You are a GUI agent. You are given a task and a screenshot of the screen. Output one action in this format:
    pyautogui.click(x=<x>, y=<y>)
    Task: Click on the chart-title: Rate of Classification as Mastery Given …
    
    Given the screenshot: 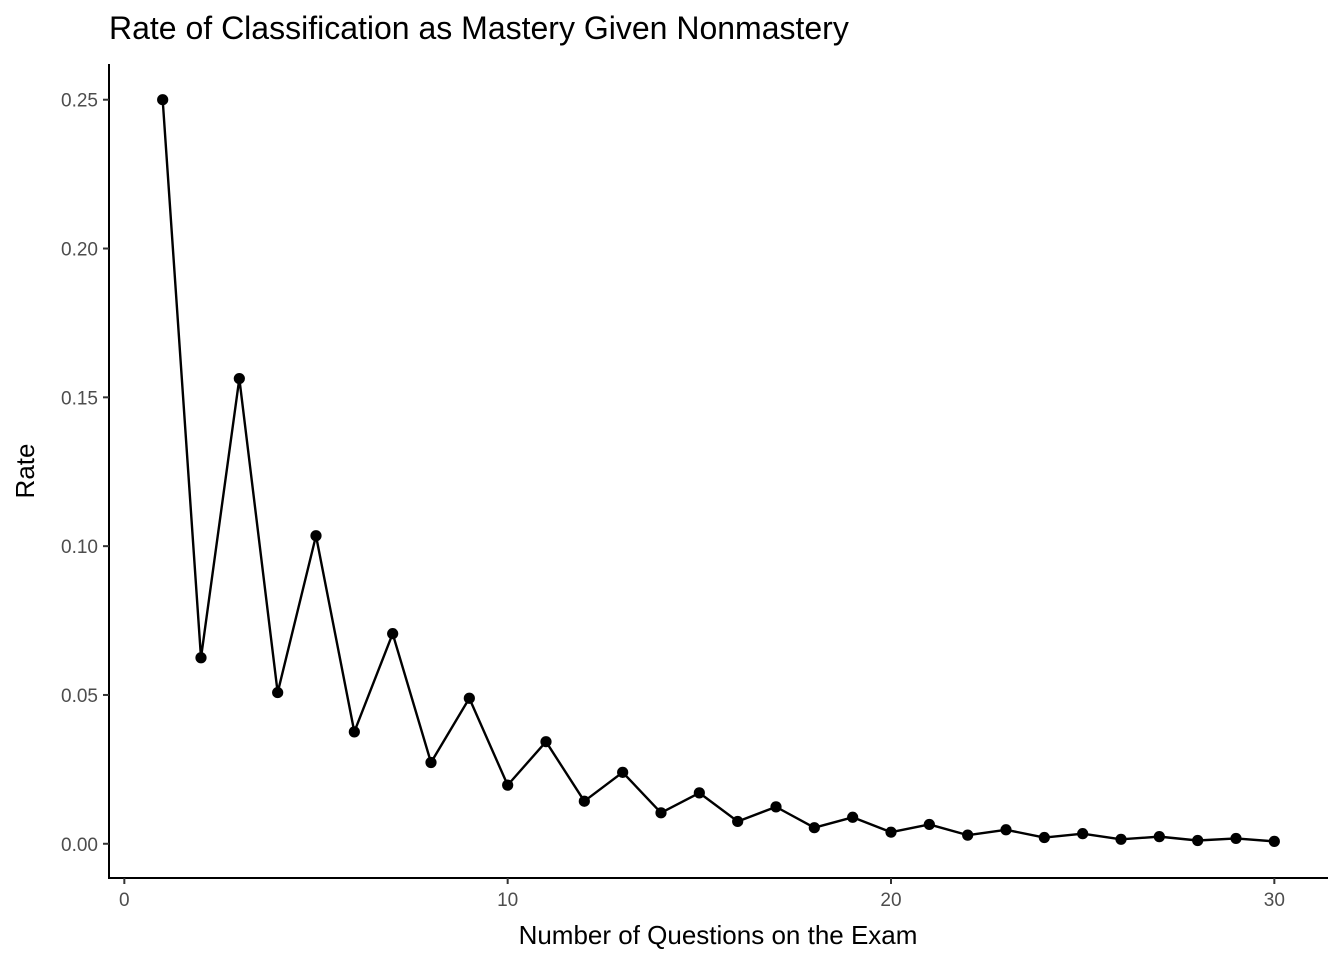 What is the action you would take?
    pyautogui.click(x=479, y=28)
    